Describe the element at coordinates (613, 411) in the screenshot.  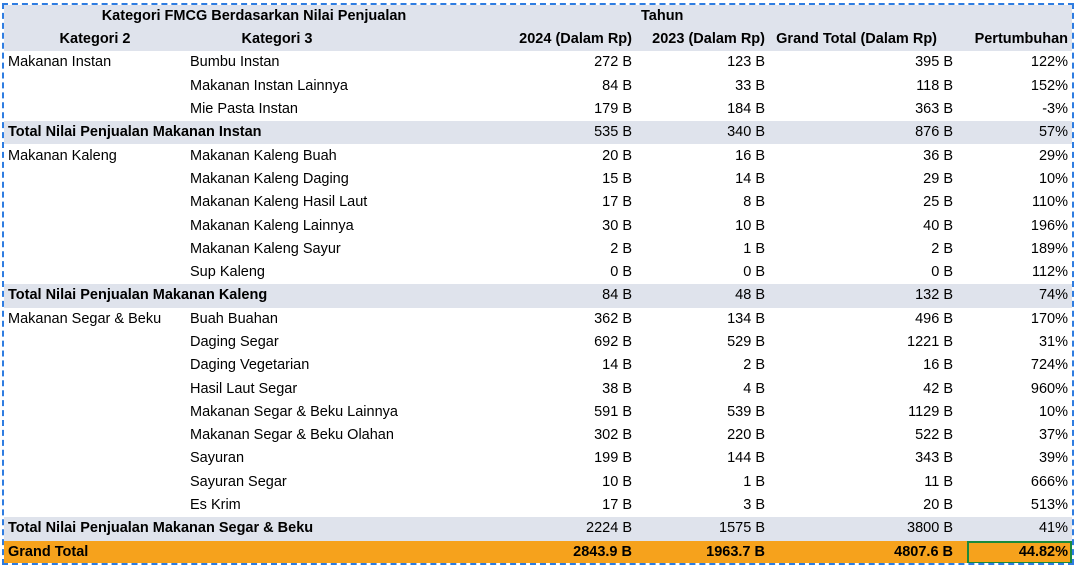
I see `value-2024-cell: 591 B` at that location.